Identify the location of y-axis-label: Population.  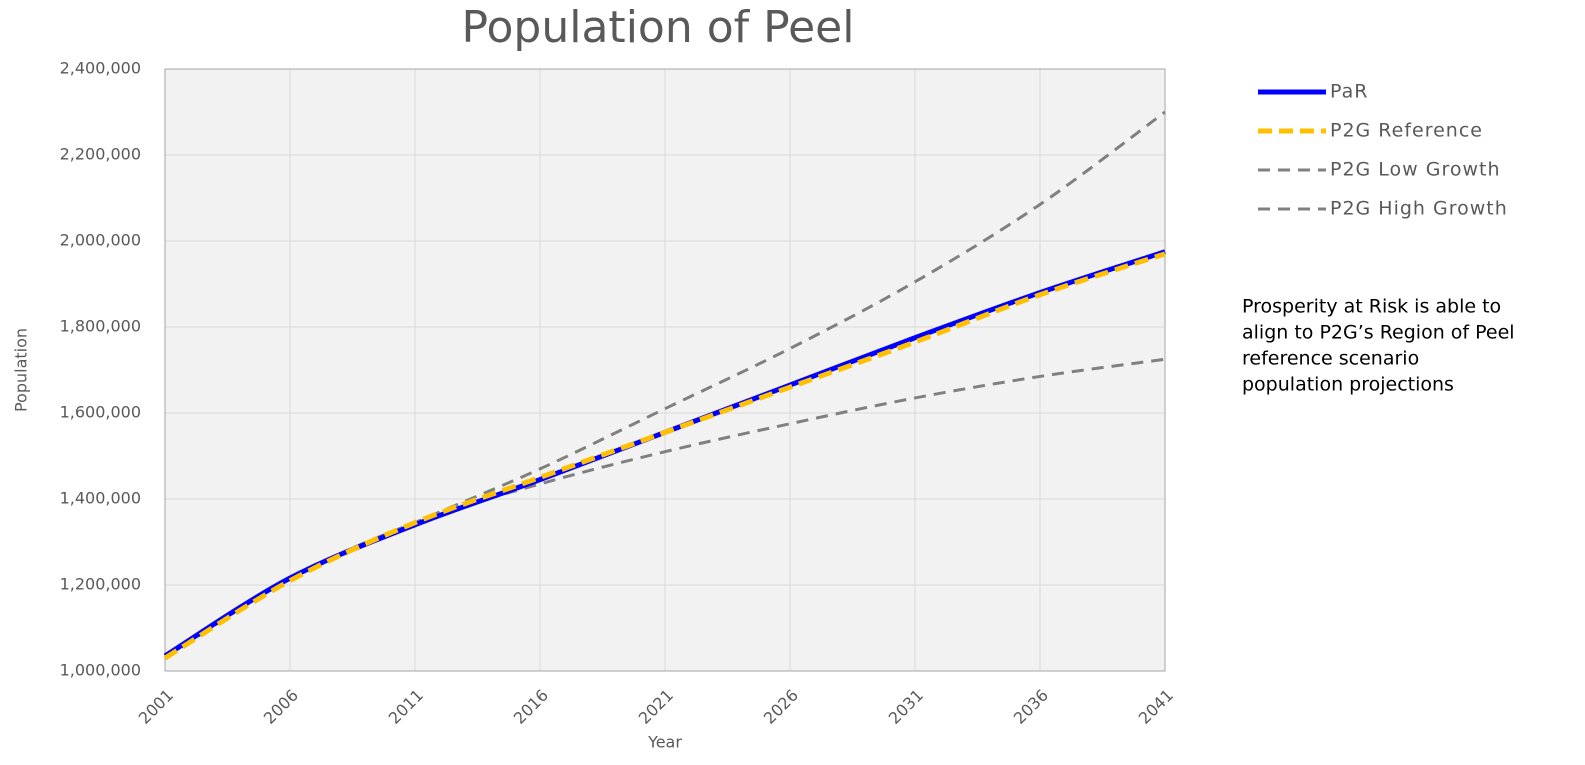
(21, 370).